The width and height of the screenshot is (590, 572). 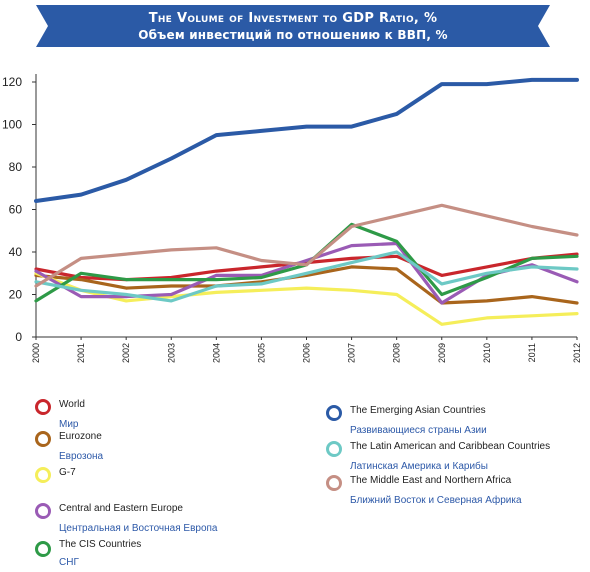 I want to click on legend-marker-g7, so click(x=43, y=475).